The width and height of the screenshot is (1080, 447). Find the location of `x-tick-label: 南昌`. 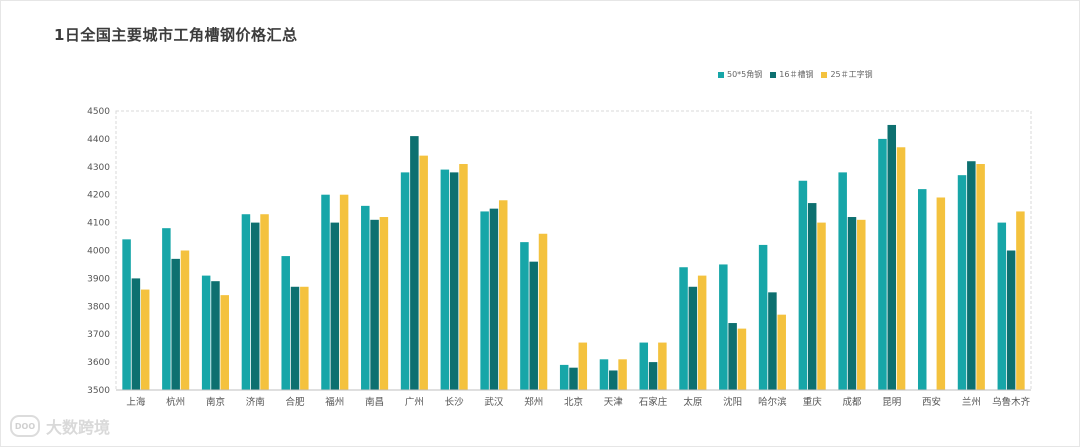

x-tick-label: 南昌 is located at coordinates (374, 402).